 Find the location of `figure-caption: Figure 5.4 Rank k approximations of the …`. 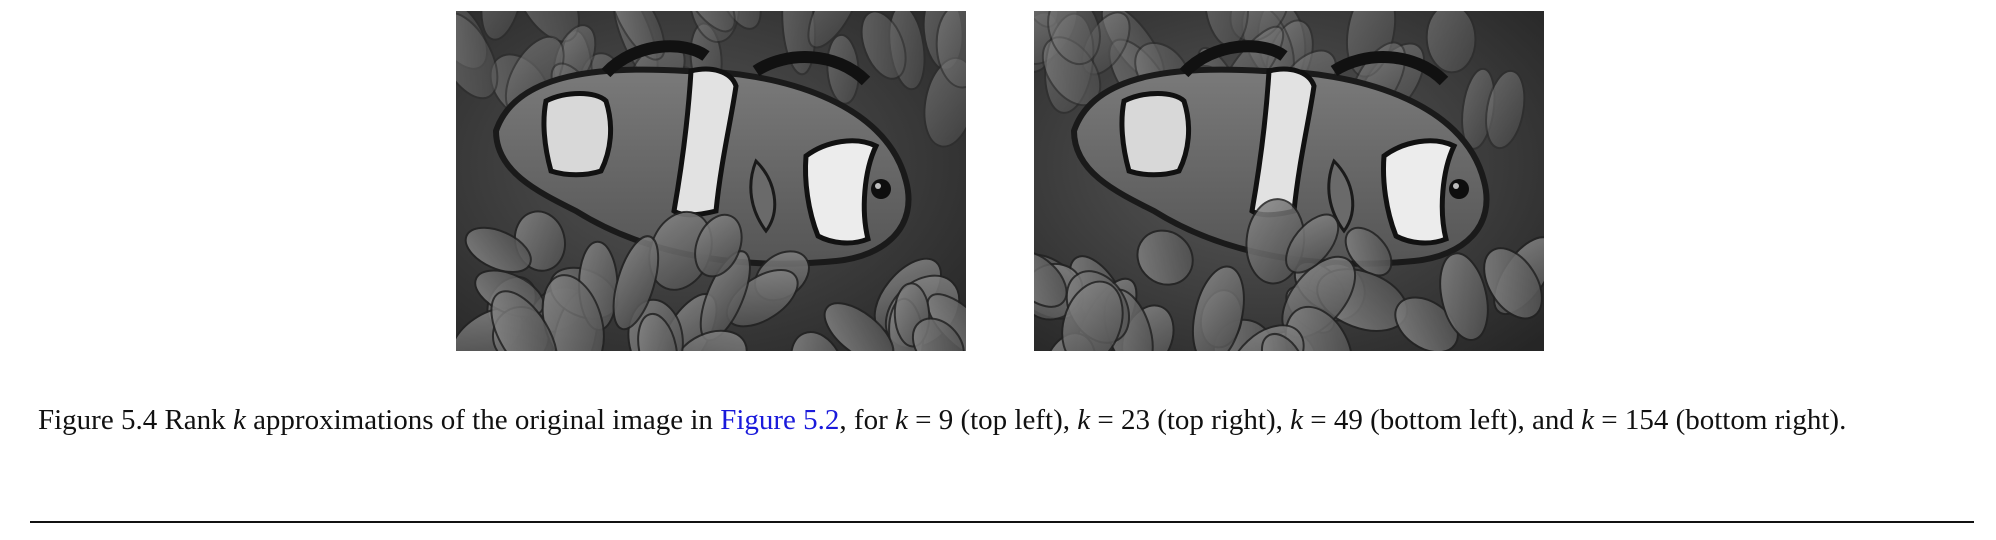

figure-caption: Figure 5.4 Rank k approximations of the … is located at coordinates (1003, 420).